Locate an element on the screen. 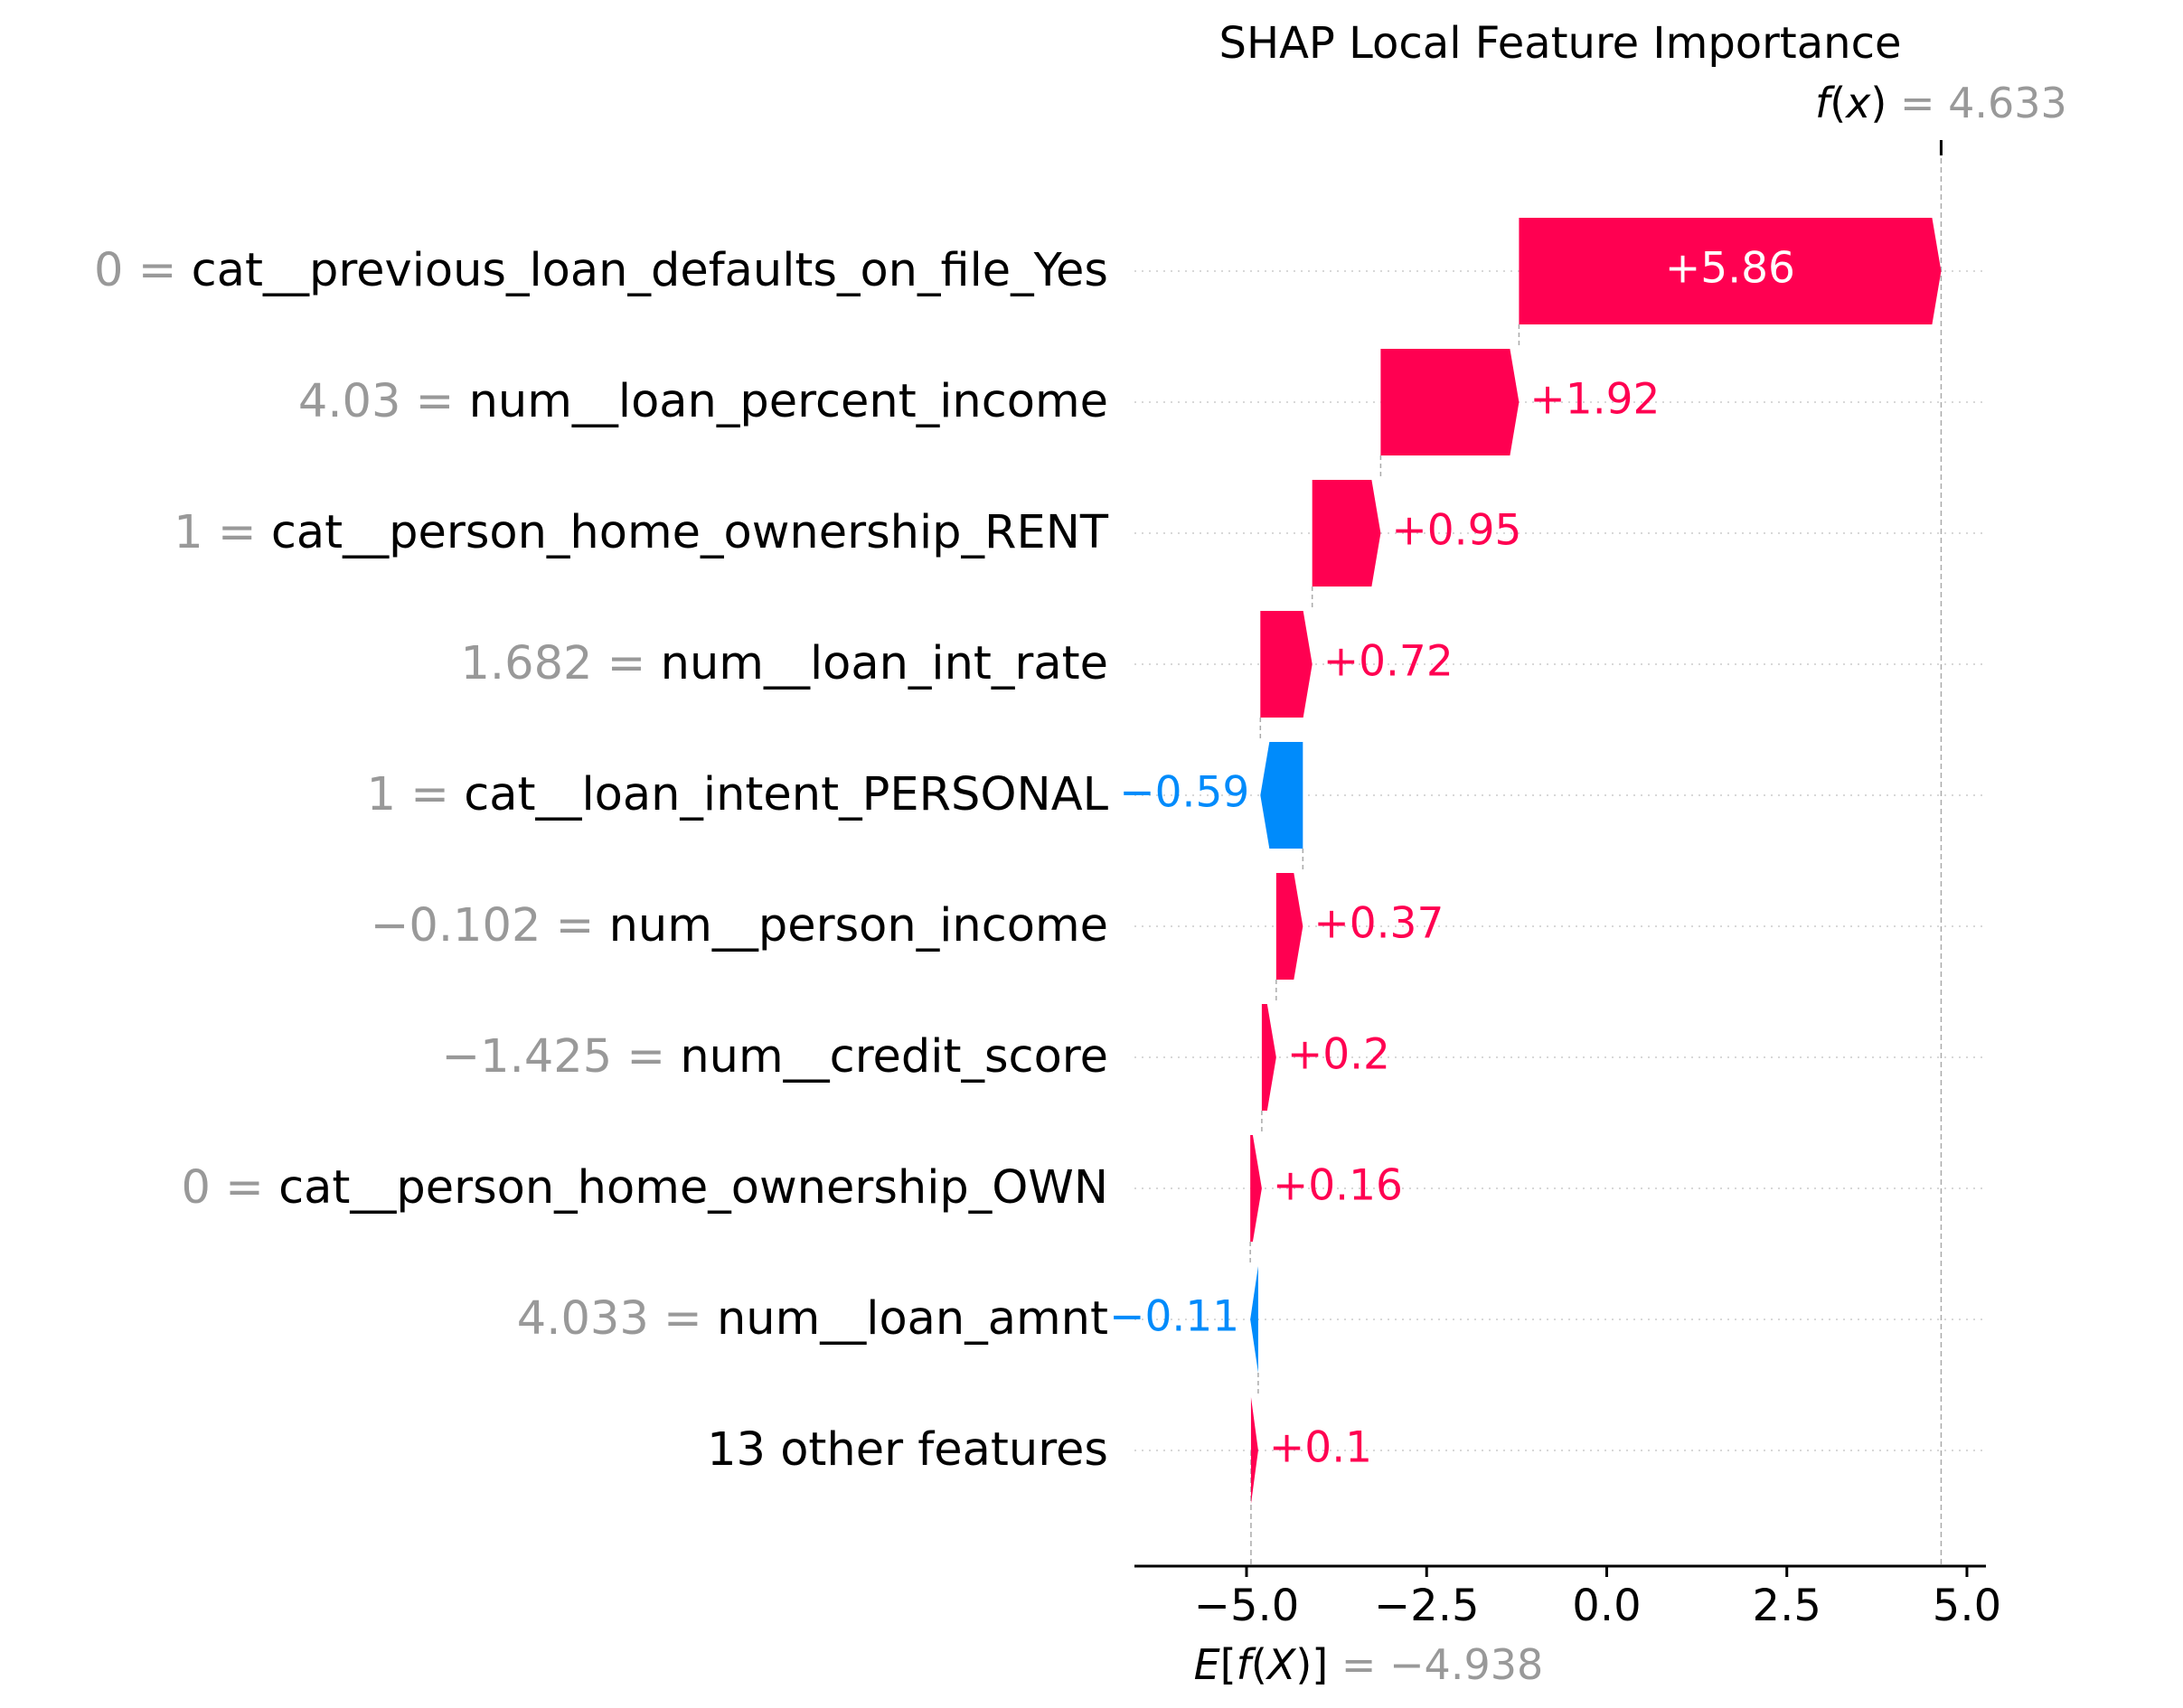 This screenshot has width=2183, height=1708. feature-name: num__loan_percent_income is located at coordinates (788, 401).